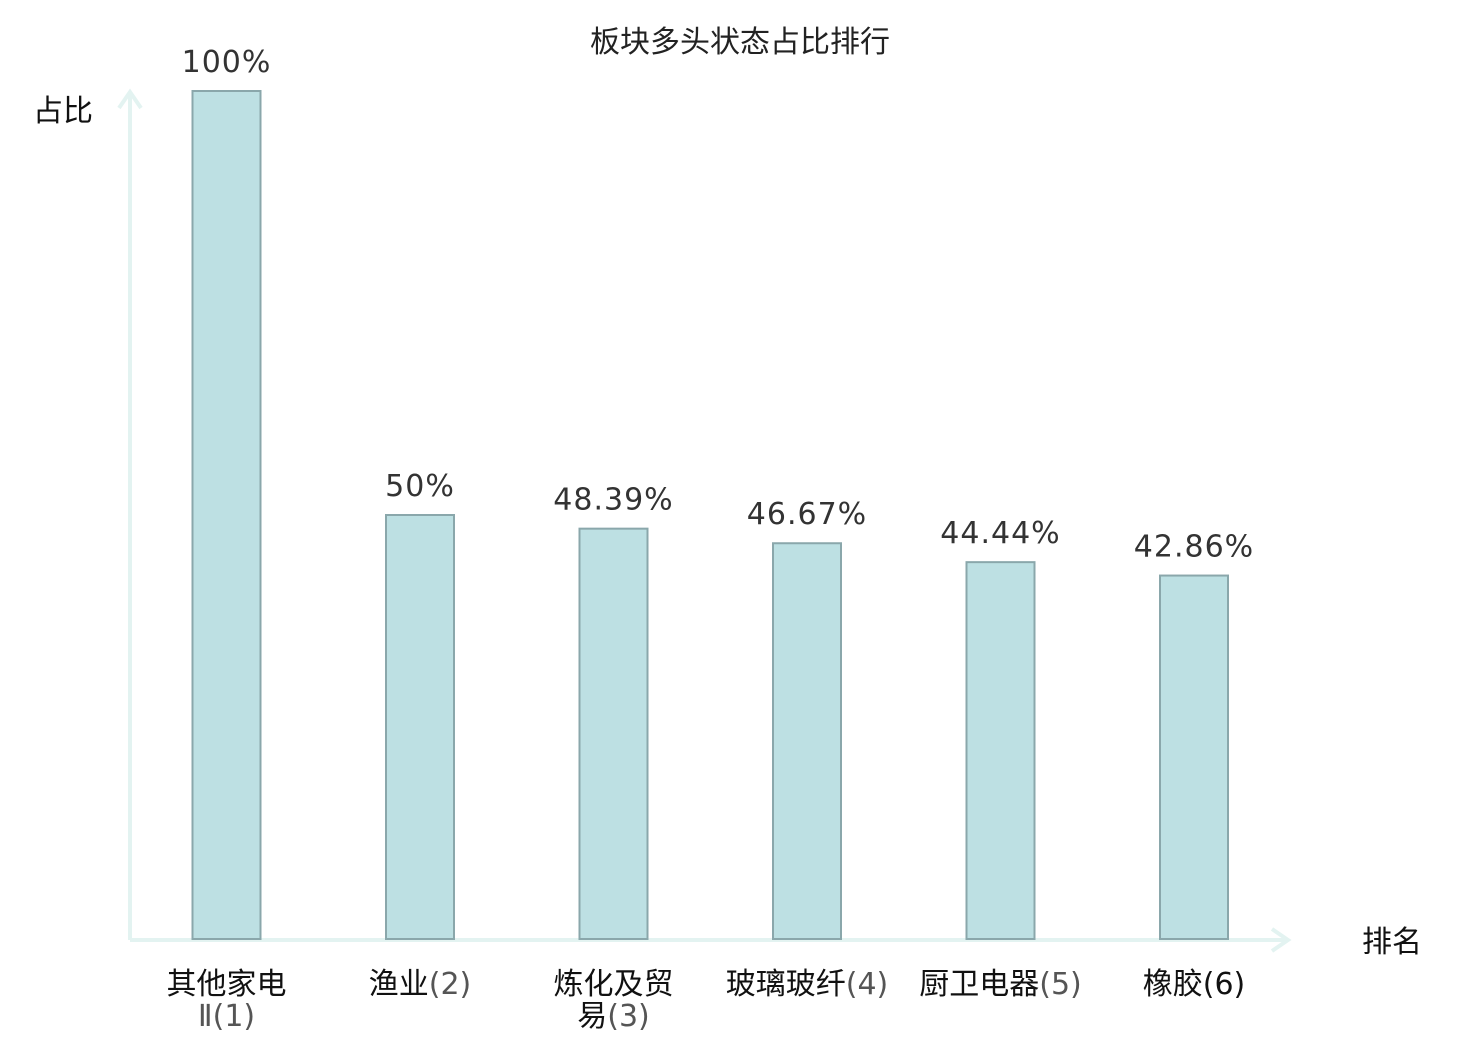 The height and width of the screenshot is (1040, 1480). I want to click on category-label-2-line-1: 渔业(2), so click(420, 984).